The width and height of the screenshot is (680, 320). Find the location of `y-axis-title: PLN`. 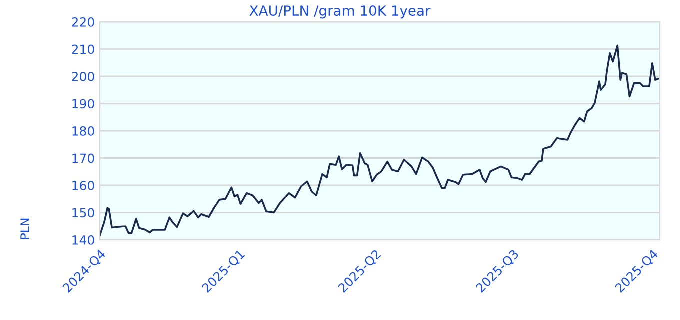

y-axis-title: PLN is located at coordinates (25, 229).